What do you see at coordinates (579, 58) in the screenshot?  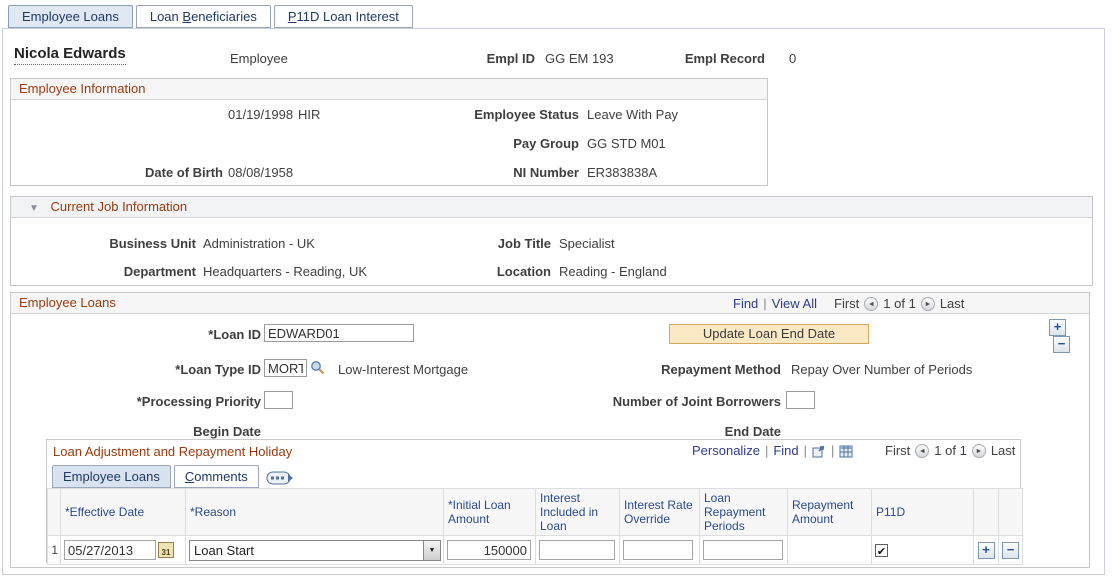 I see `empl-id-value: GG EM 193` at bounding box center [579, 58].